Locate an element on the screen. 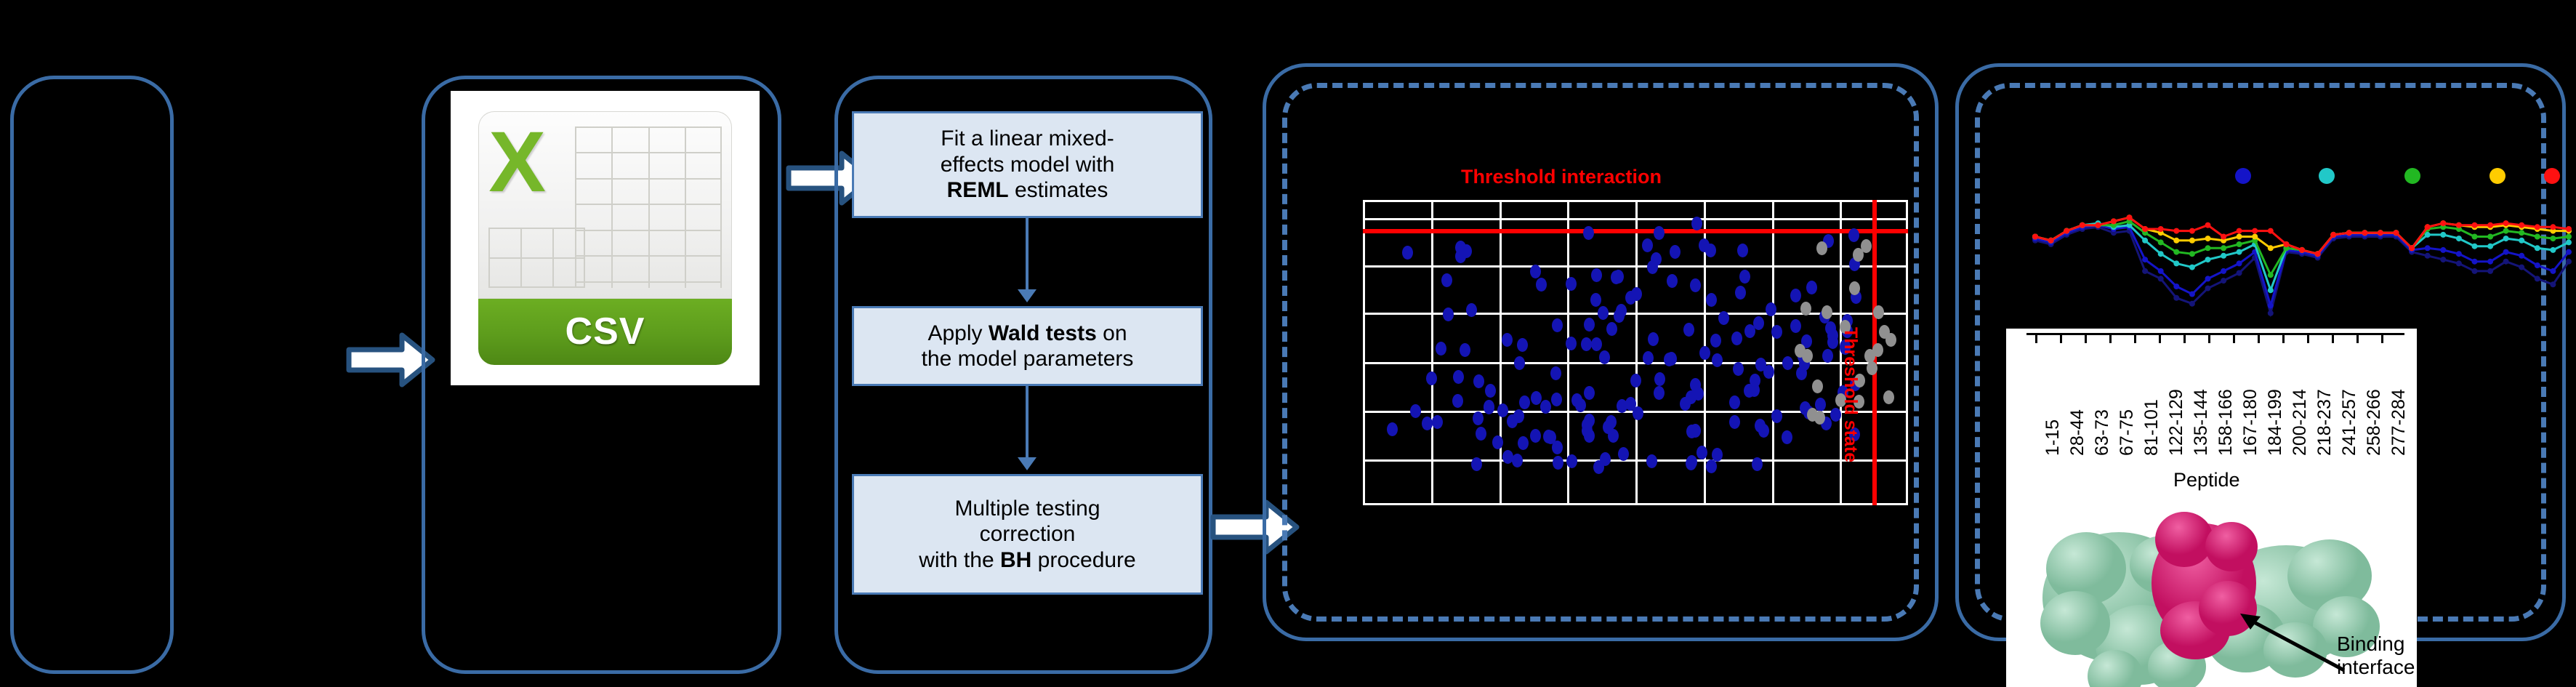 The image size is (2576, 687). process-box-wald: Apply Wald tests on the model parameters is located at coordinates (1027, 346).